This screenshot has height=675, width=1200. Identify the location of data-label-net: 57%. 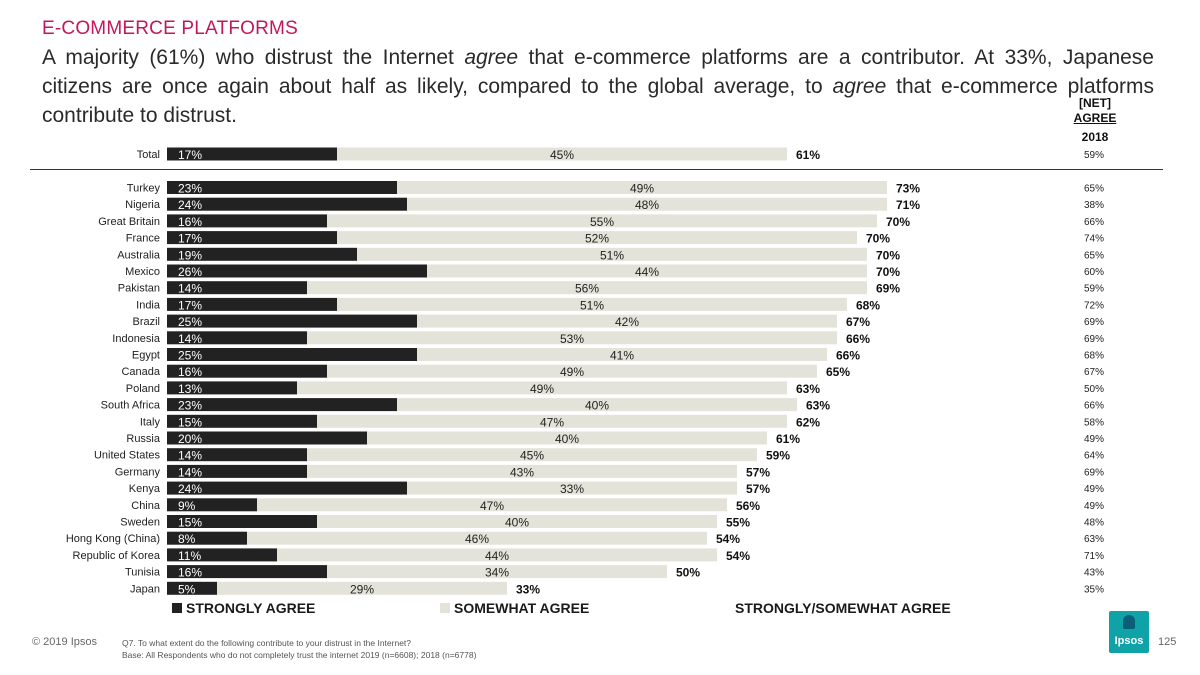
(758, 489).